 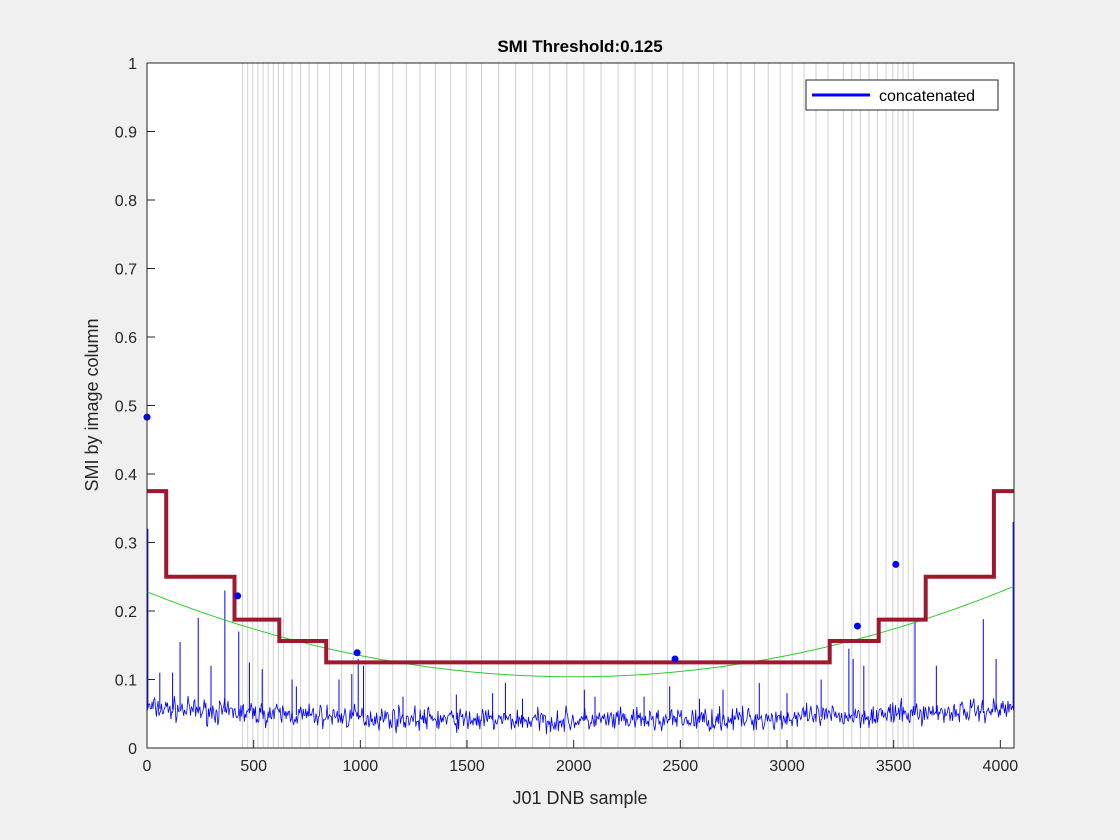 I want to click on x-tick-label-6: 3000, so click(x=787, y=766).